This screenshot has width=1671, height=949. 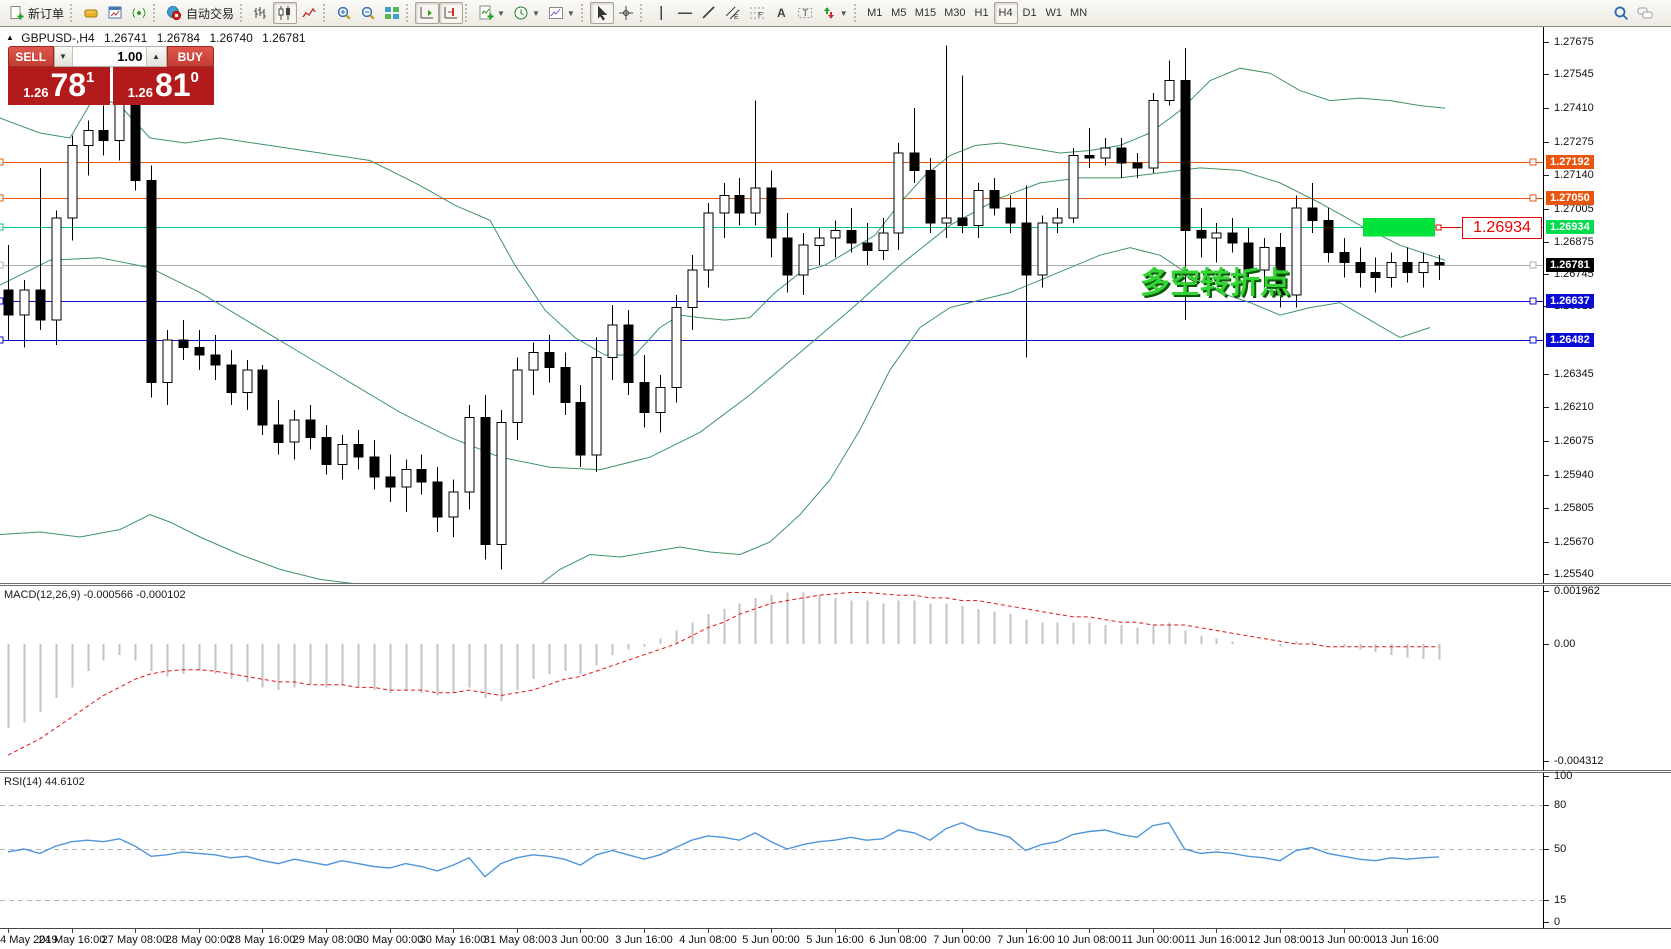 What do you see at coordinates (491, 13) in the screenshot?
I see `indicators-button: ▼` at bounding box center [491, 13].